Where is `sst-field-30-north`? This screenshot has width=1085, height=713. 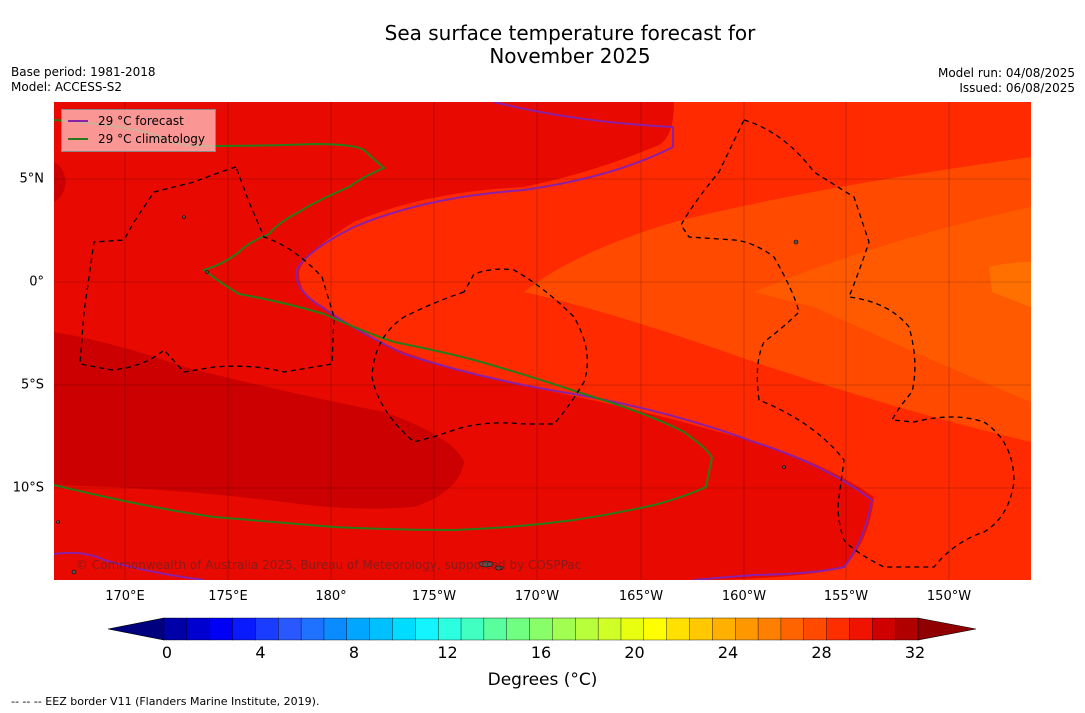 sst-field-30-north is located at coordinates (60, 182).